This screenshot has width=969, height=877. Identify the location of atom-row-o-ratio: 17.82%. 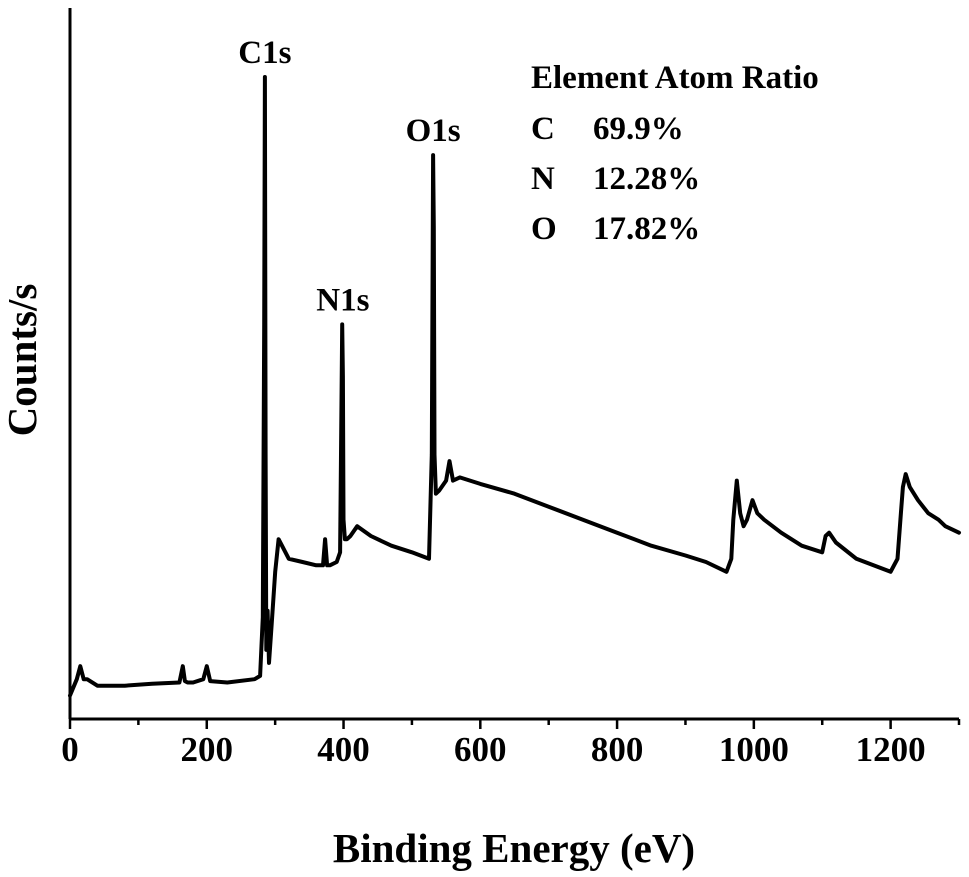
(646, 229).